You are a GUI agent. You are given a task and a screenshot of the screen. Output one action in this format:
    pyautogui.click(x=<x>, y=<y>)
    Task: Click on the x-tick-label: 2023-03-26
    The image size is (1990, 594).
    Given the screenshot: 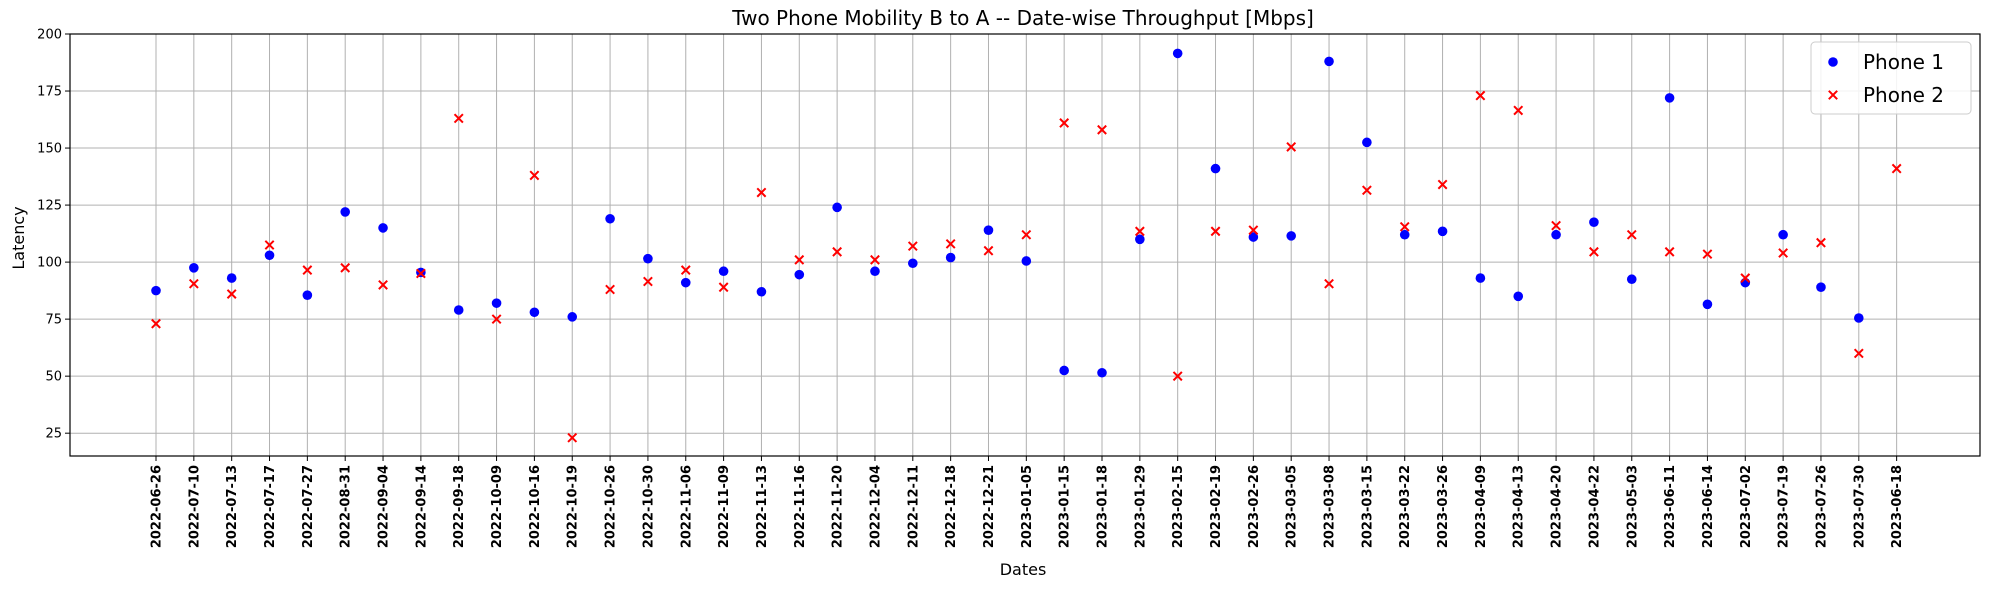 What is the action you would take?
    pyautogui.click(x=1443, y=506)
    